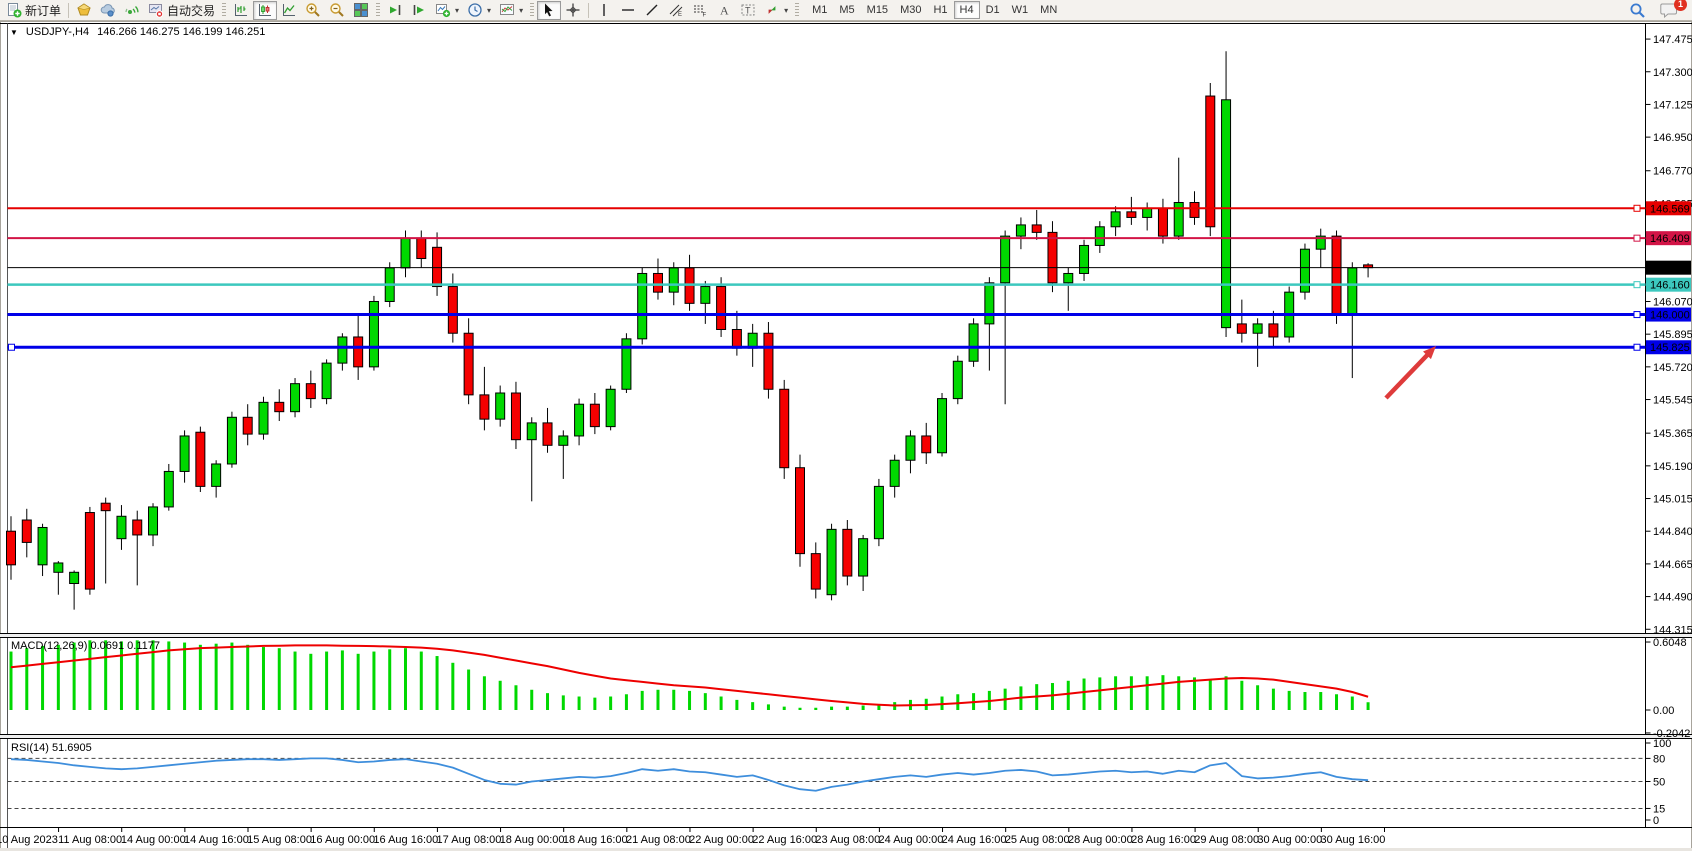 This screenshot has height=851, width=1692. What do you see at coordinates (1672, 105) in the screenshot?
I see `svg-text: 147.125` at bounding box center [1672, 105].